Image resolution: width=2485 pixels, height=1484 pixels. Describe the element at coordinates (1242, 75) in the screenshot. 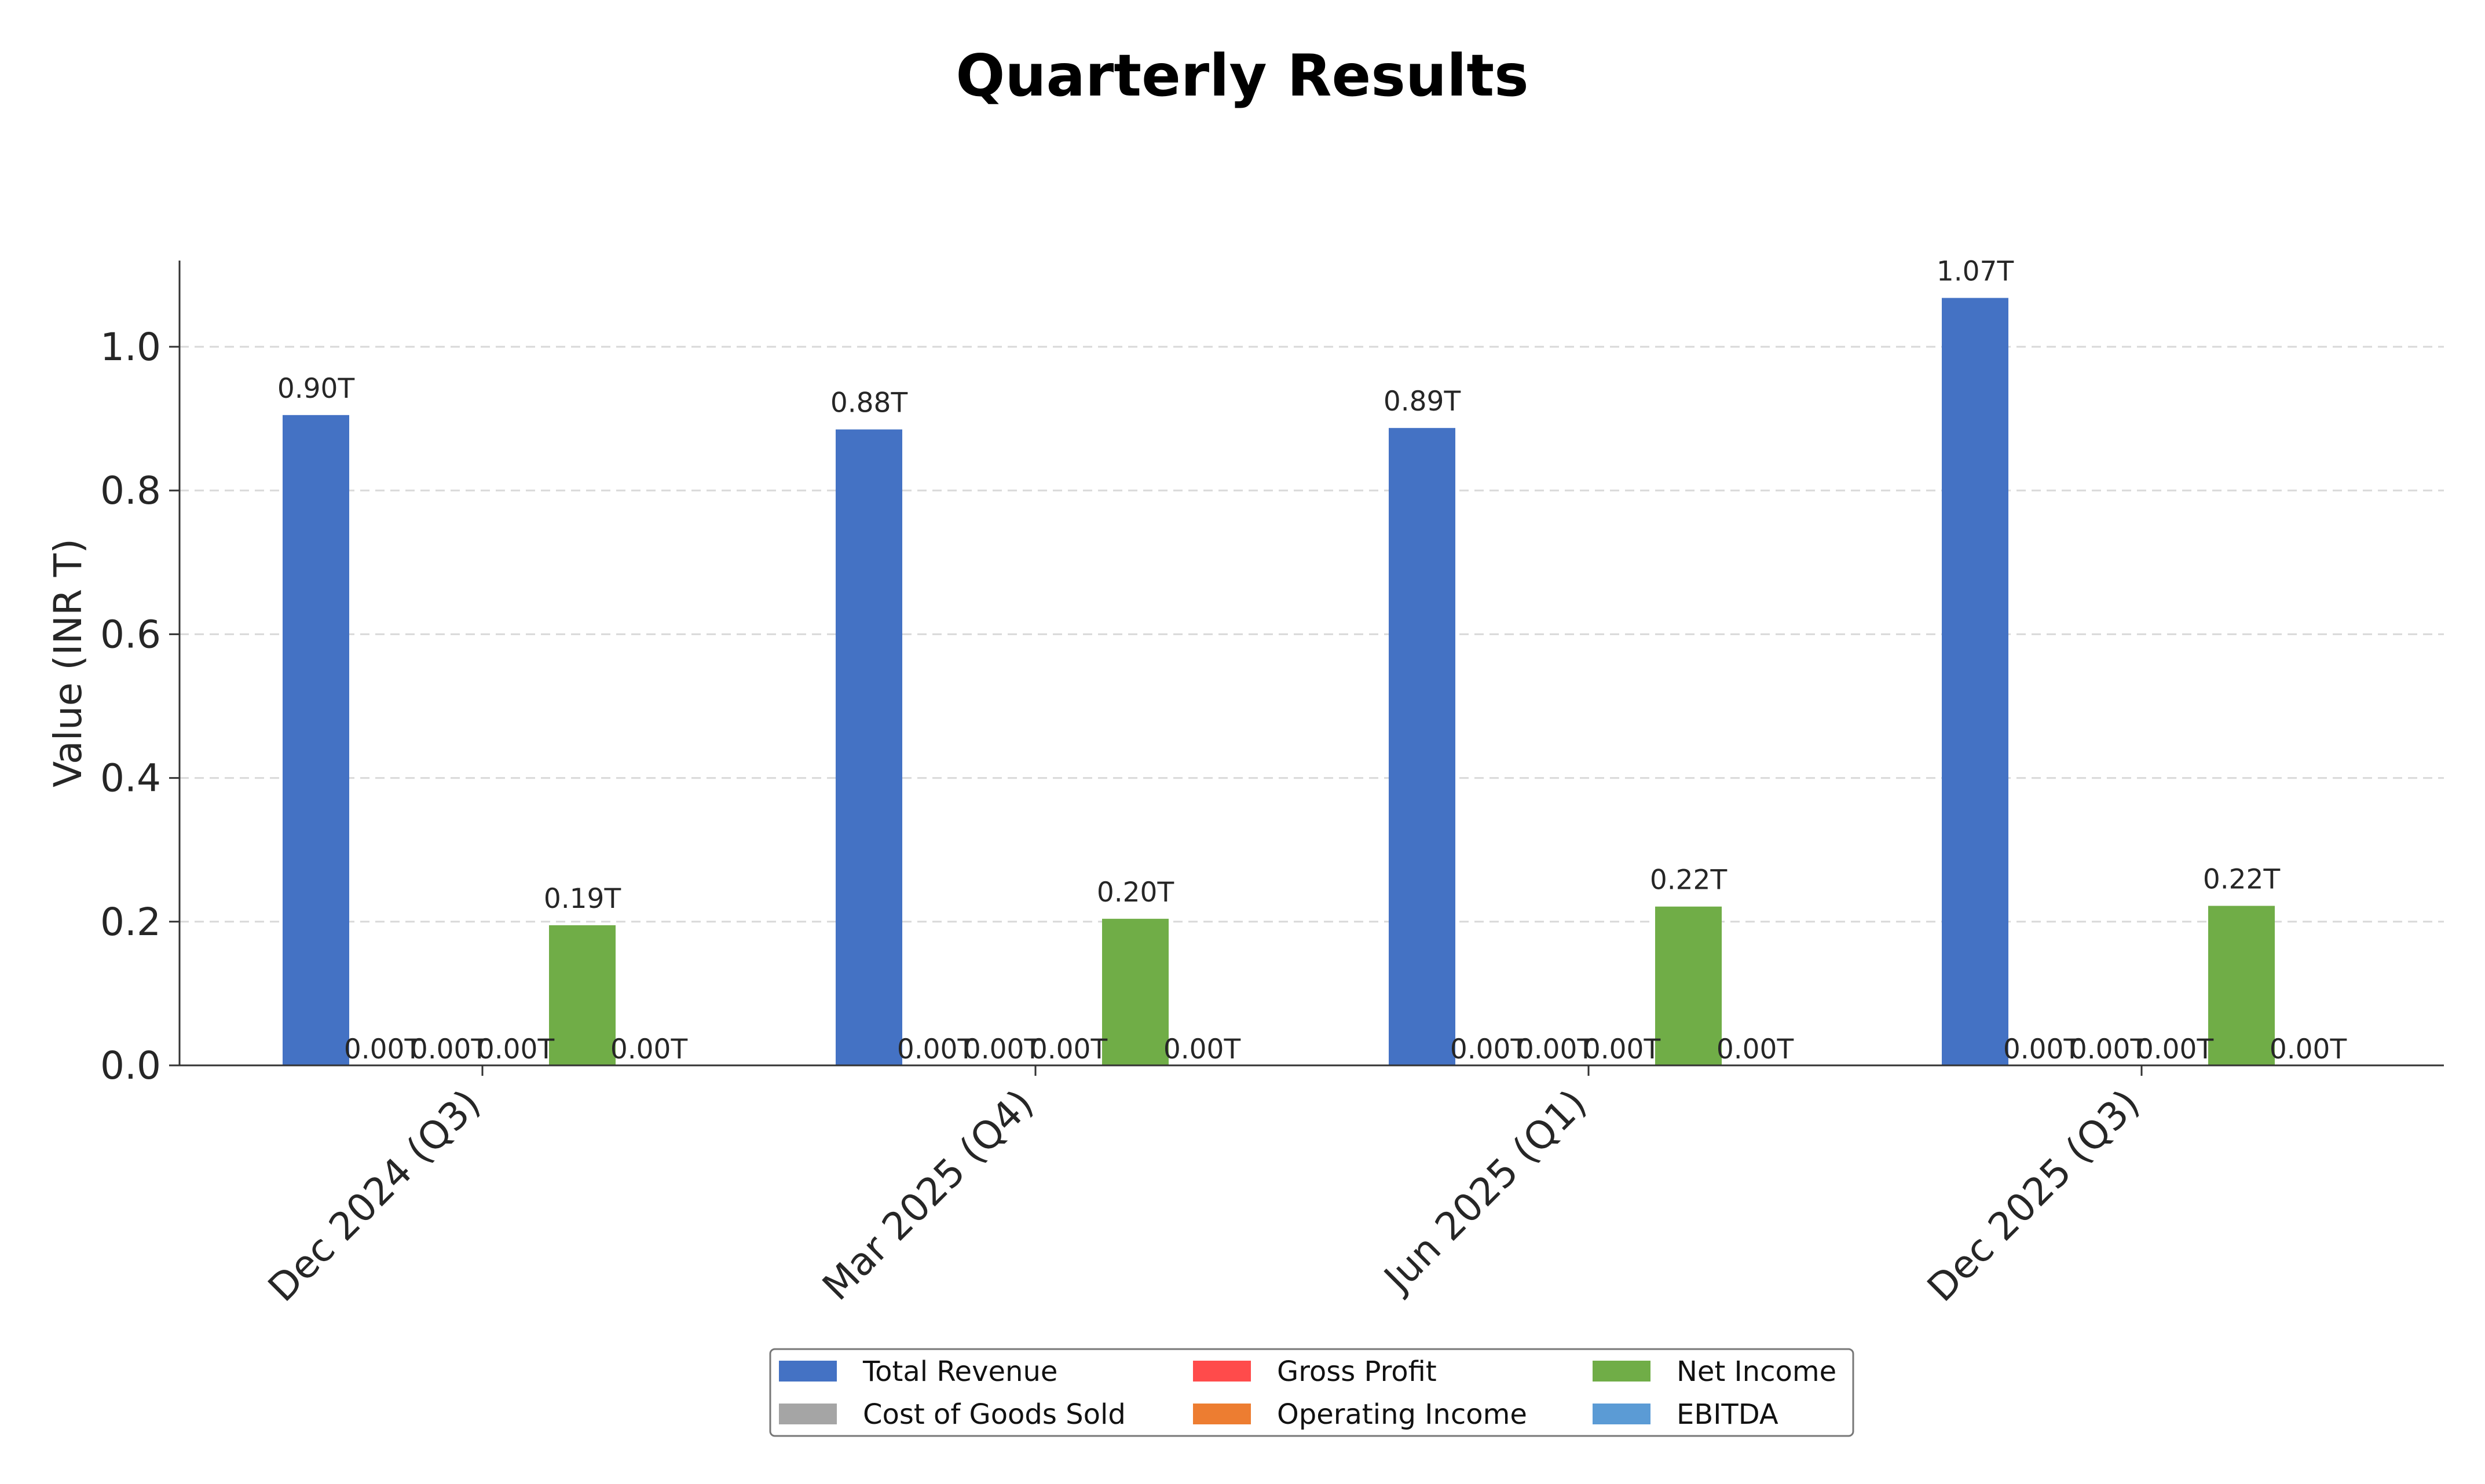

I see `chart-title: Quarterly Results` at that location.